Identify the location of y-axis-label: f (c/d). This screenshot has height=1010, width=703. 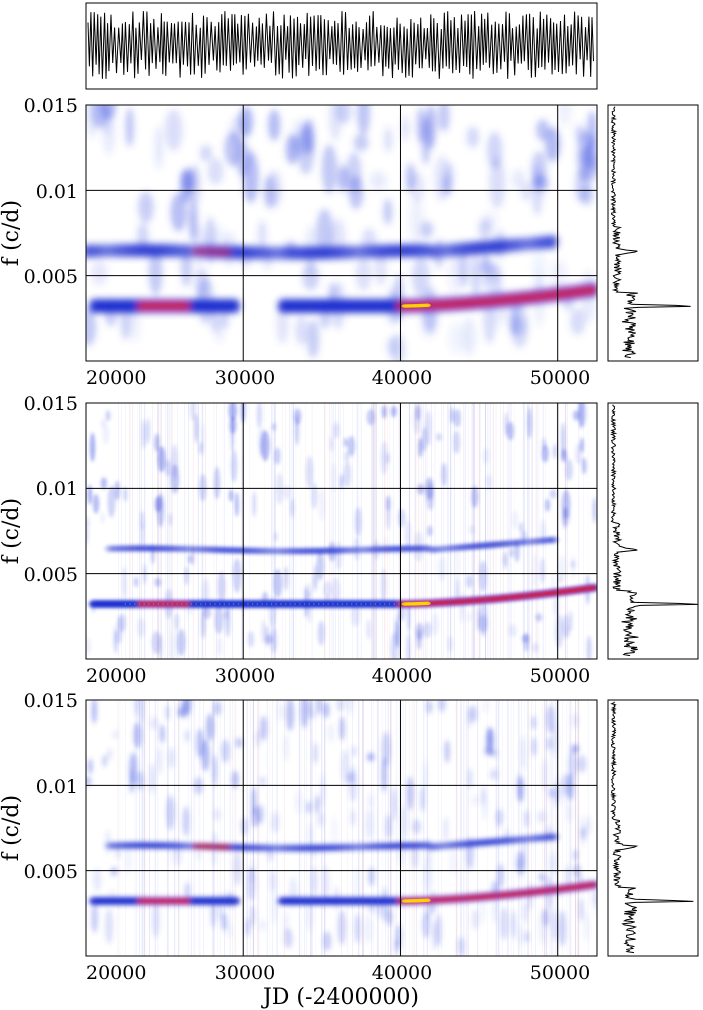
(12, 531).